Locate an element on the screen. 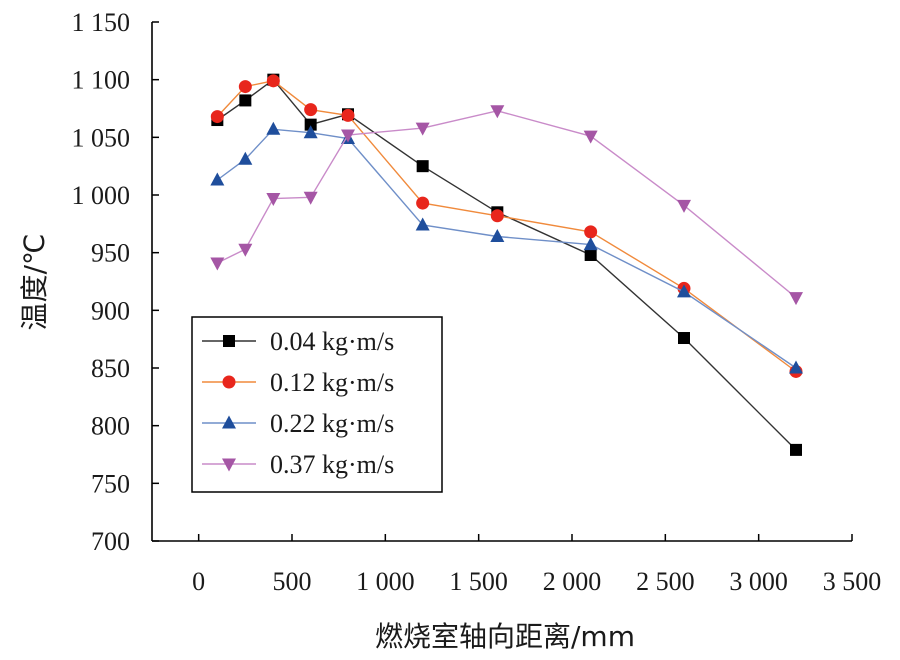 The height and width of the screenshot is (660, 900). legend-item: 0.22 kg·m/s is located at coordinates (298, 423).